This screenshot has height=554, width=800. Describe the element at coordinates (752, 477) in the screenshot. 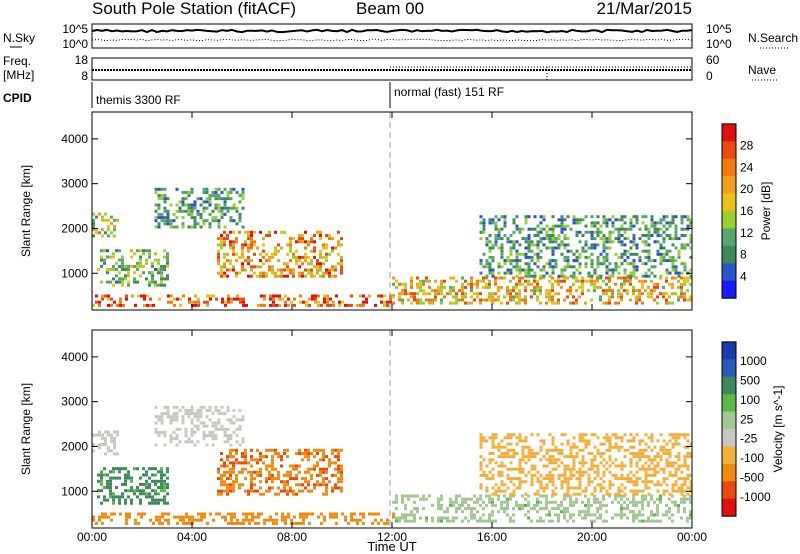

I see `velocity-colorbar-tick: -500` at that location.